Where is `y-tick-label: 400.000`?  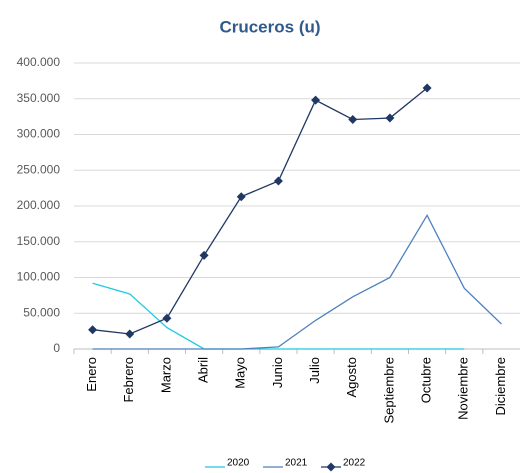 y-tick-label: 400.000 is located at coordinates (39, 62).